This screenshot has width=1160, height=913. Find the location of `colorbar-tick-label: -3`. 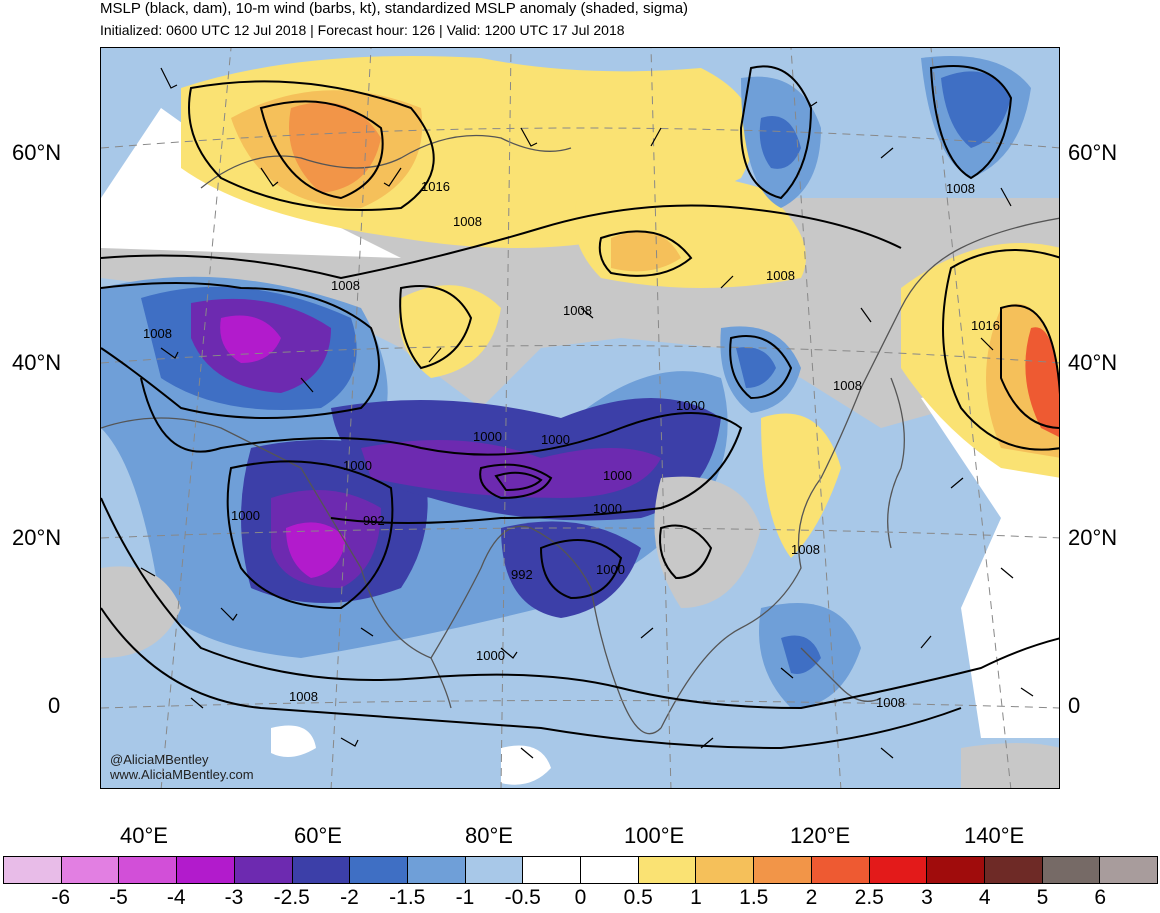

colorbar-tick-label: -3 is located at coordinates (234, 897).